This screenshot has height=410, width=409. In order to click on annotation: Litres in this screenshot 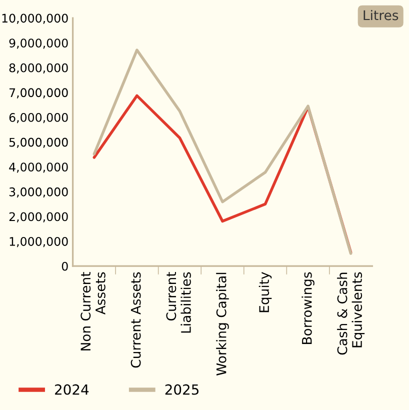, I will do `click(381, 15)`.